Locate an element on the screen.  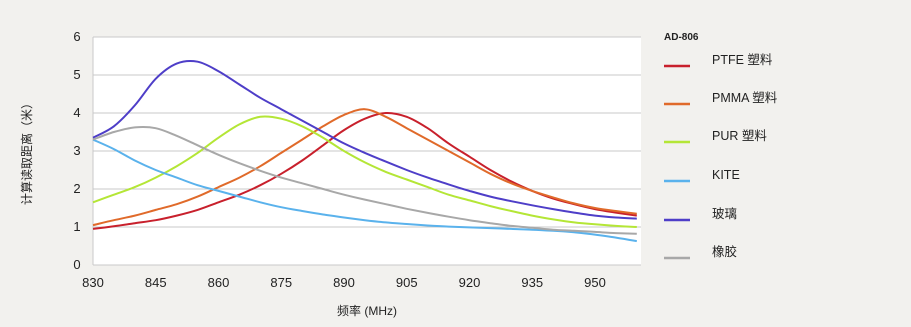
x-tick-label: 890 is located at coordinates (344, 282).